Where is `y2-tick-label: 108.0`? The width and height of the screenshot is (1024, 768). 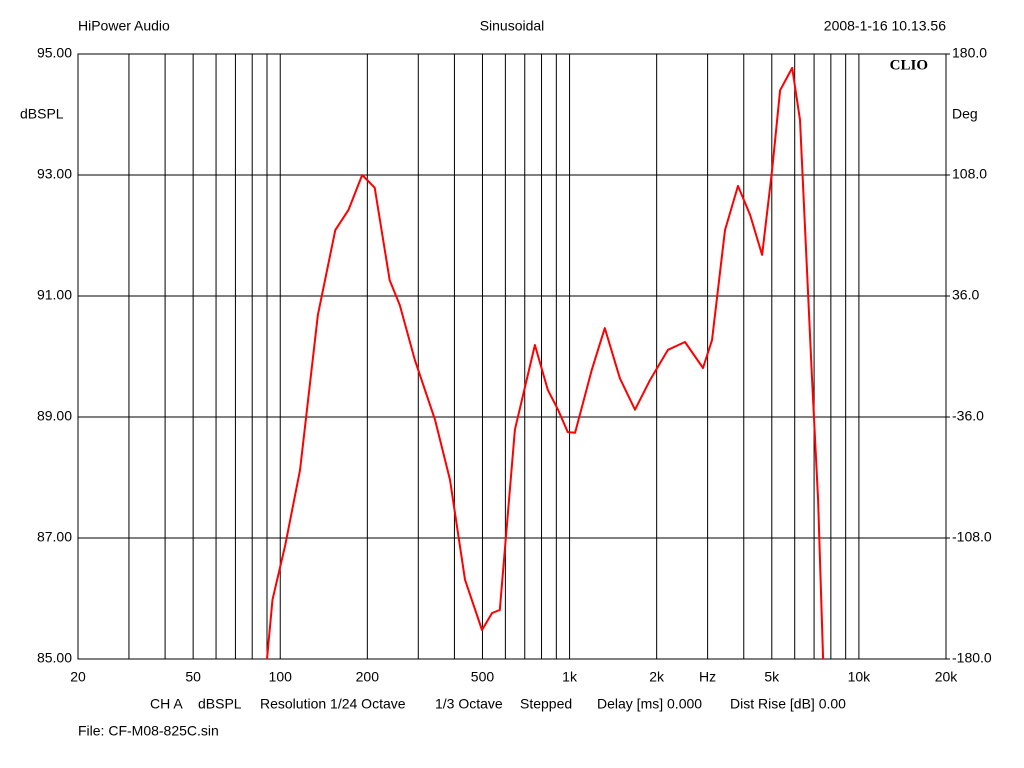
y2-tick-label: 108.0 is located at coordinates (969, 174).